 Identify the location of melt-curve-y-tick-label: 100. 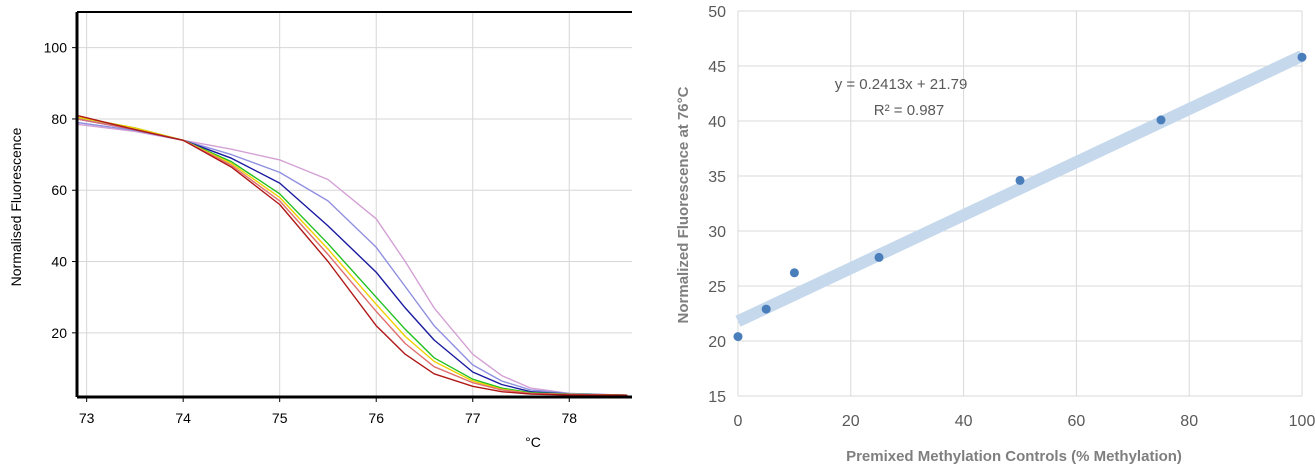
(56, 48).